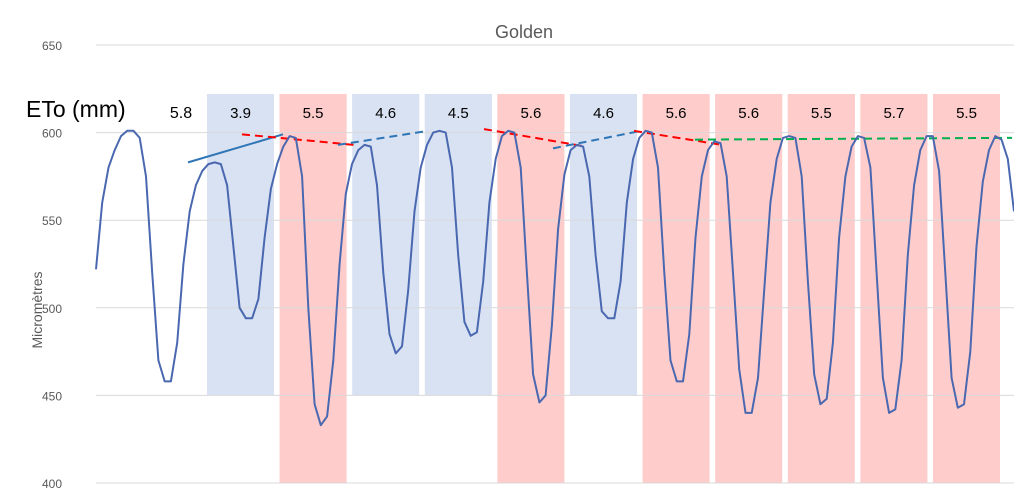  What do you see at coordinates (52, 484) in the screenshot?
I see `y-tick-label: 400` at bounding box center [52, 484].